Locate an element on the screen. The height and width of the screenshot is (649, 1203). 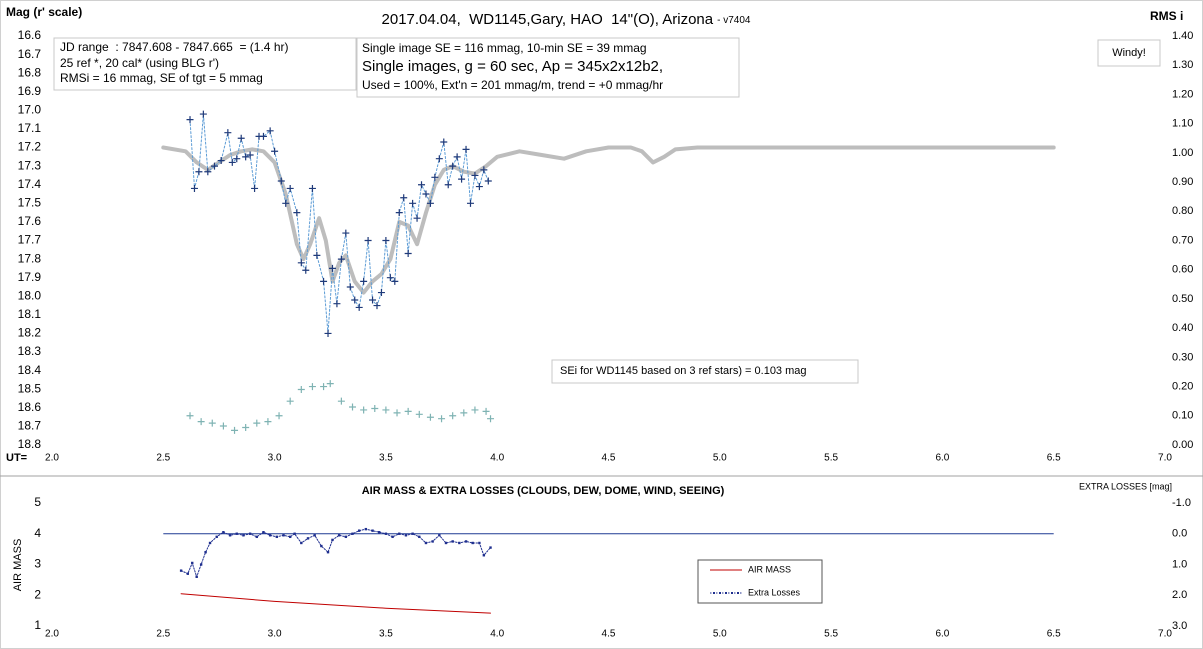
x-tick-label: 2.0 is located at coordinates (52, 634).